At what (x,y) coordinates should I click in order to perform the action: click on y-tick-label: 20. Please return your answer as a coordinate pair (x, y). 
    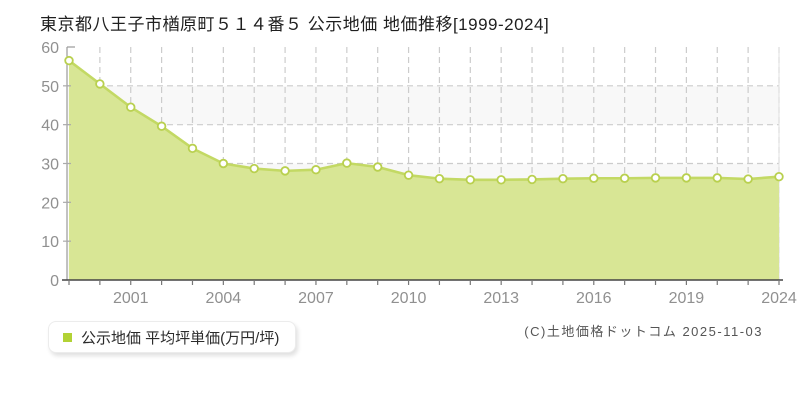
    Looking at the image, I should click on (50, 203).